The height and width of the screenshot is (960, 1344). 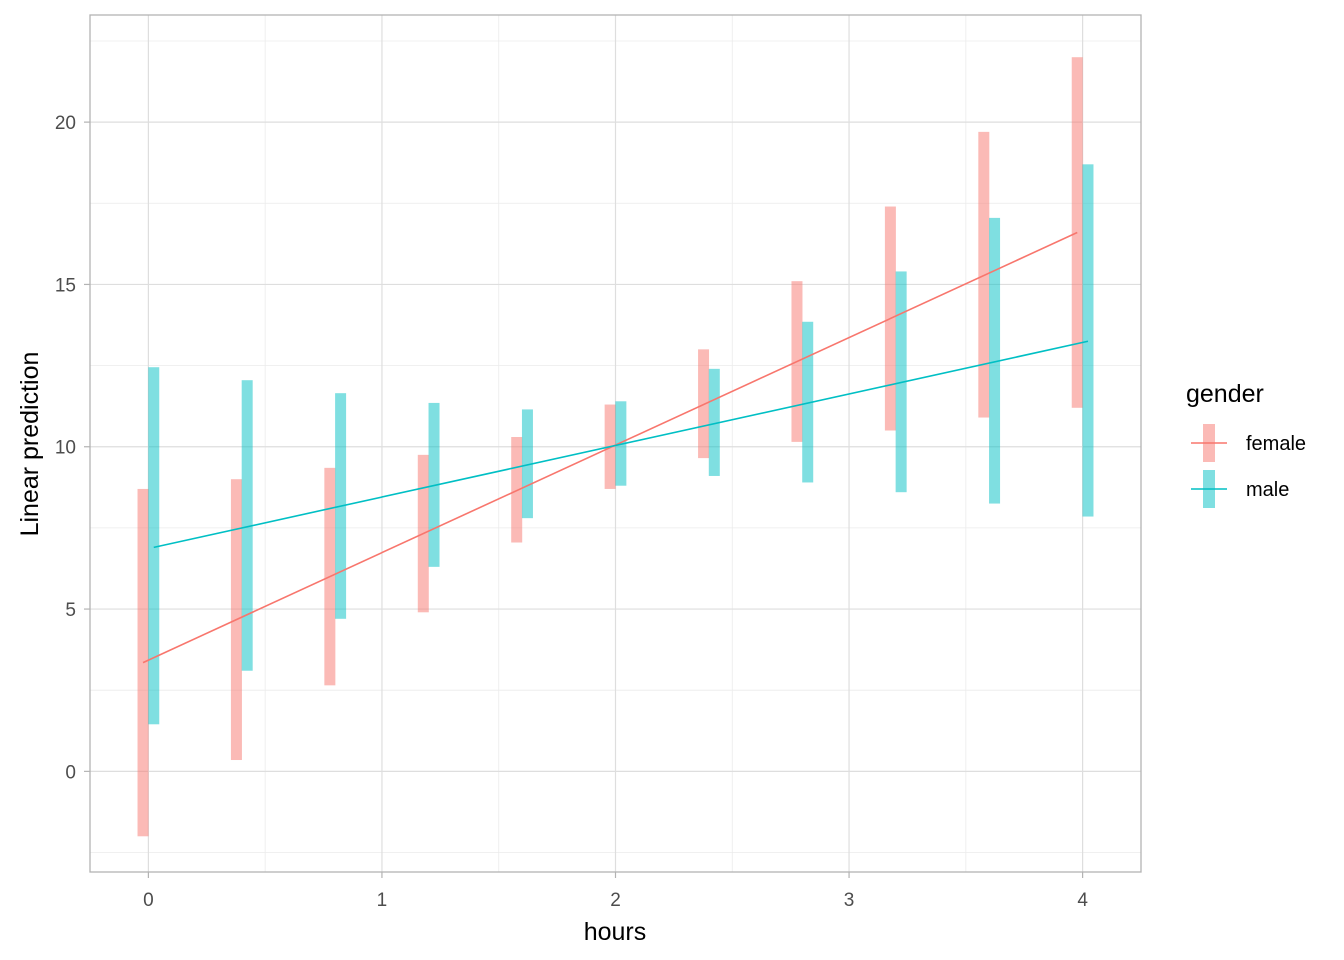 What do you see at coordinates (65, 448) in the screenshot?
I see `y-tick-label: 10` at bounding box center [65, 448].